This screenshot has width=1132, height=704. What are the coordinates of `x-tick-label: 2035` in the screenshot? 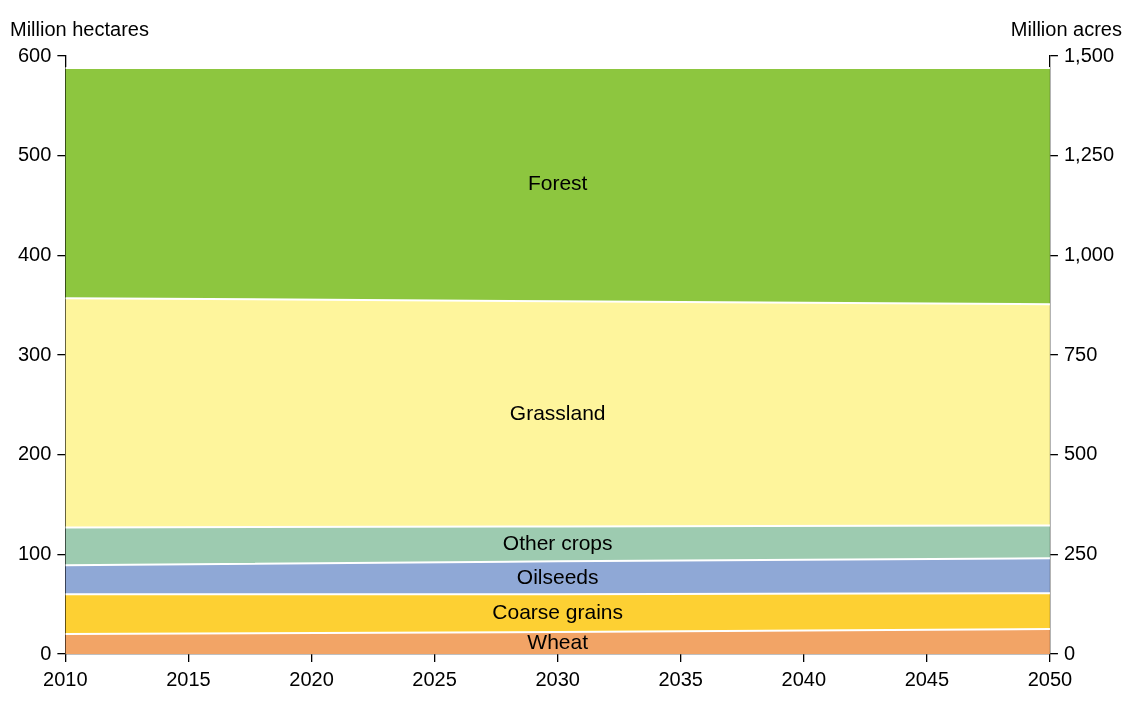 It's located at (680, 678).